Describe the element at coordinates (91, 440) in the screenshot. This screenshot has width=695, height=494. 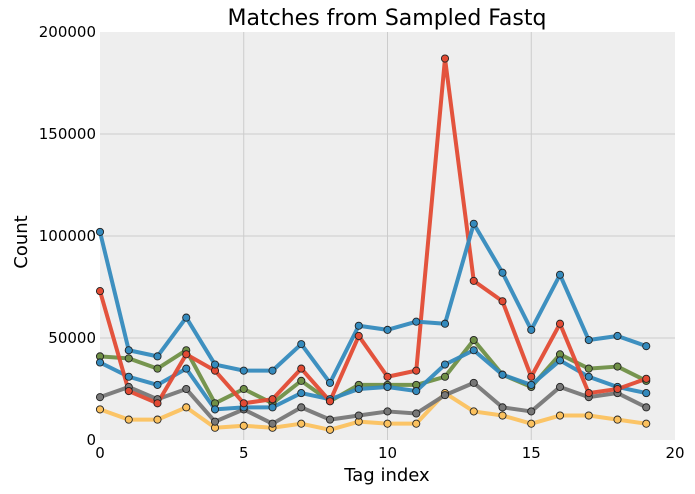
I see `y-tick-label: 0` at that location.